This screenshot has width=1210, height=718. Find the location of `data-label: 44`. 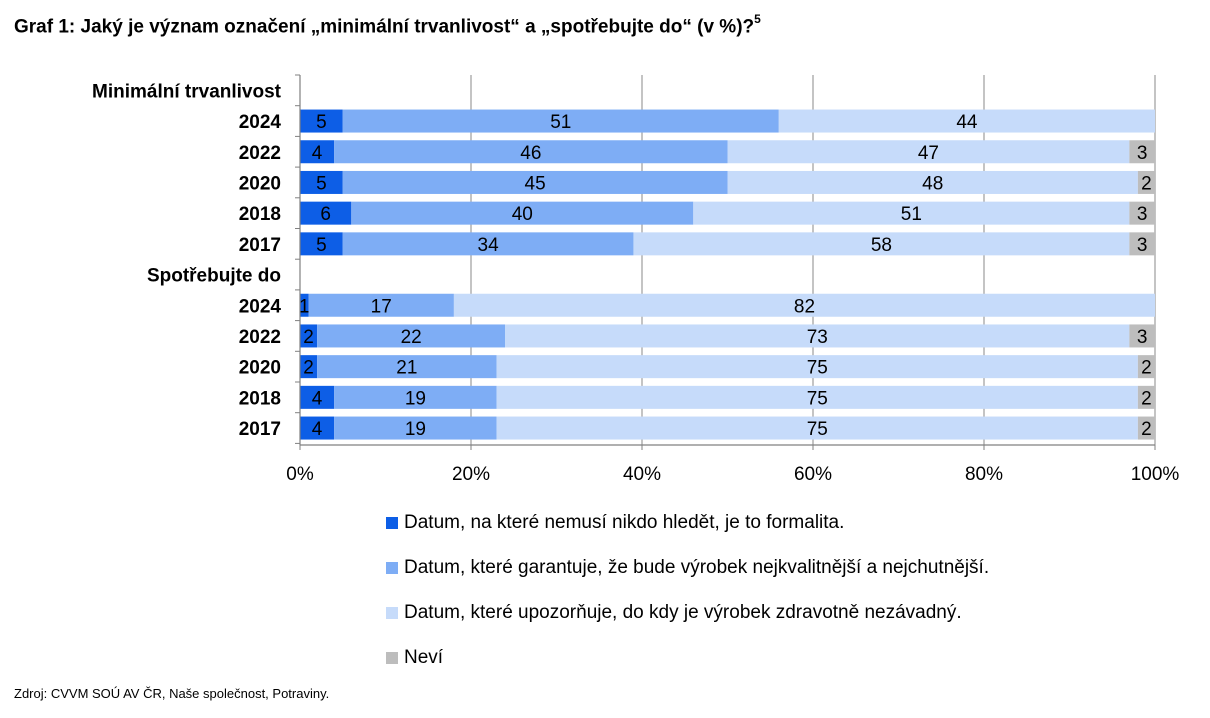

data-label: 44 is located at coordinates (967, 122).